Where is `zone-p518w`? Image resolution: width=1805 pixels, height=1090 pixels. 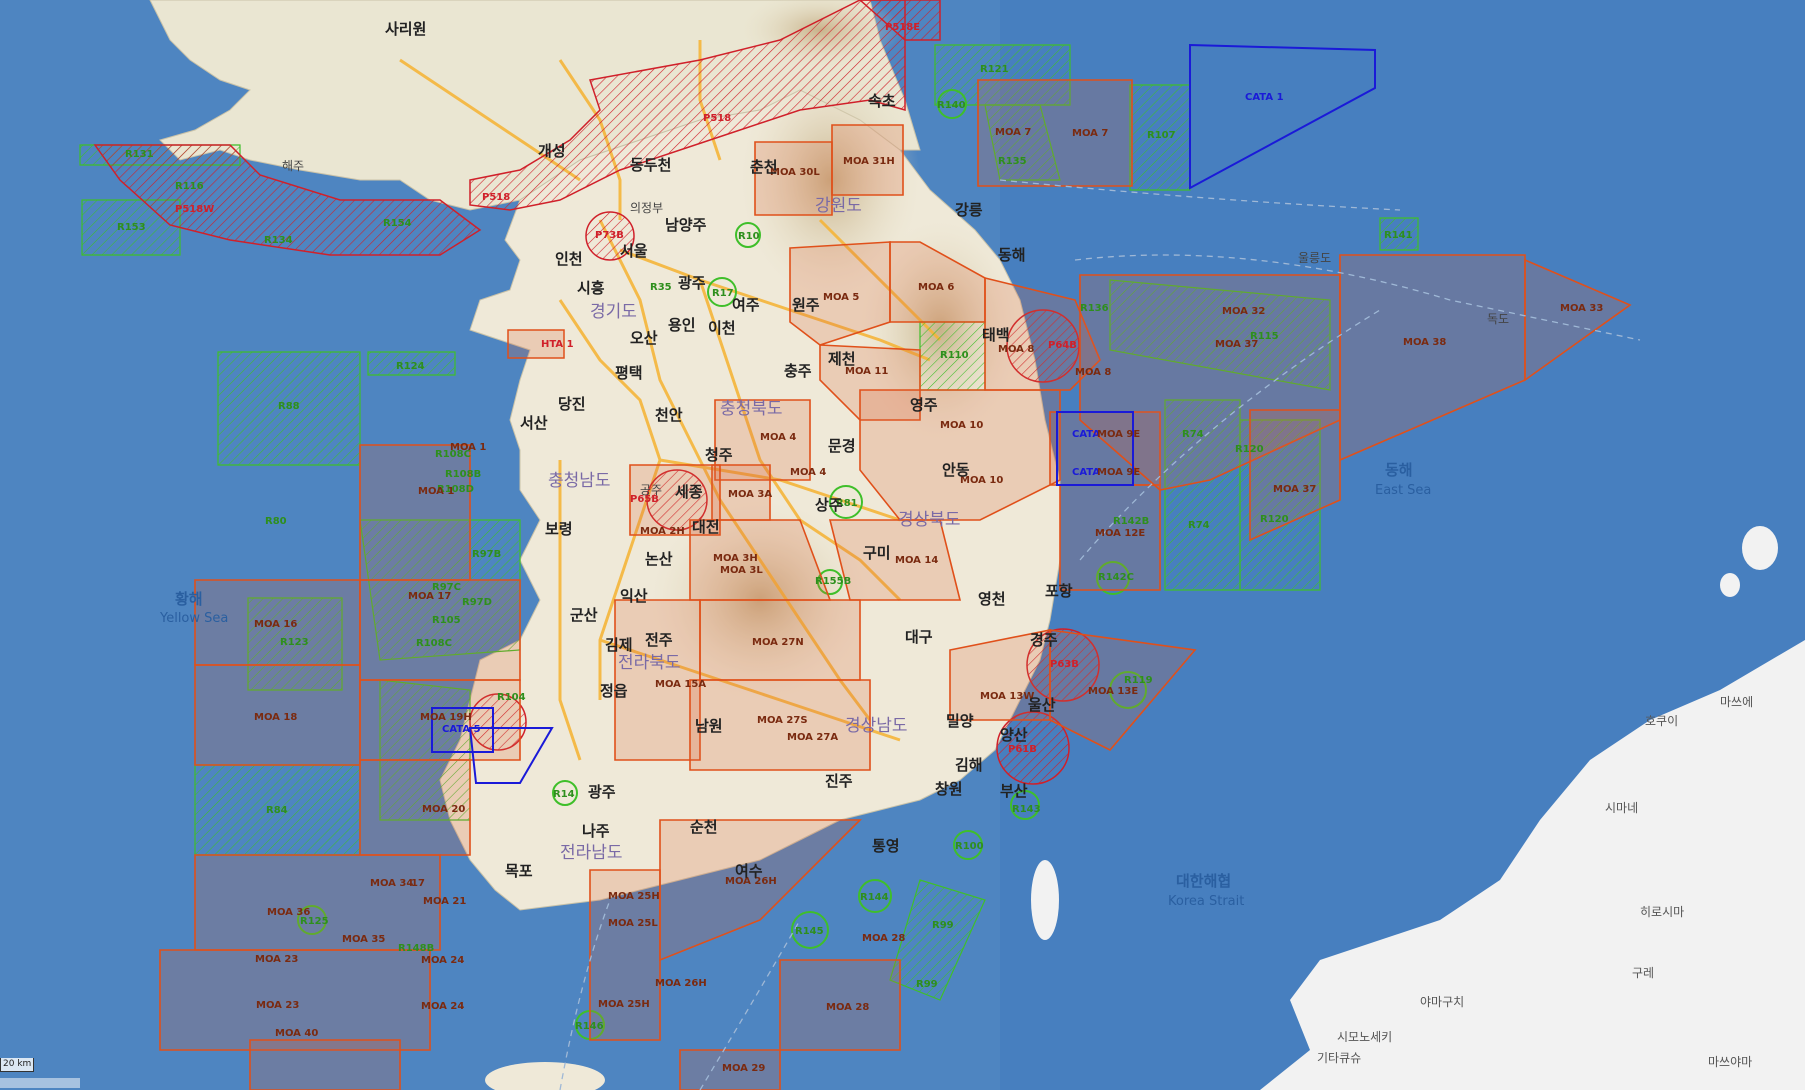 zone-p518w is located at coordinates (287, 200).